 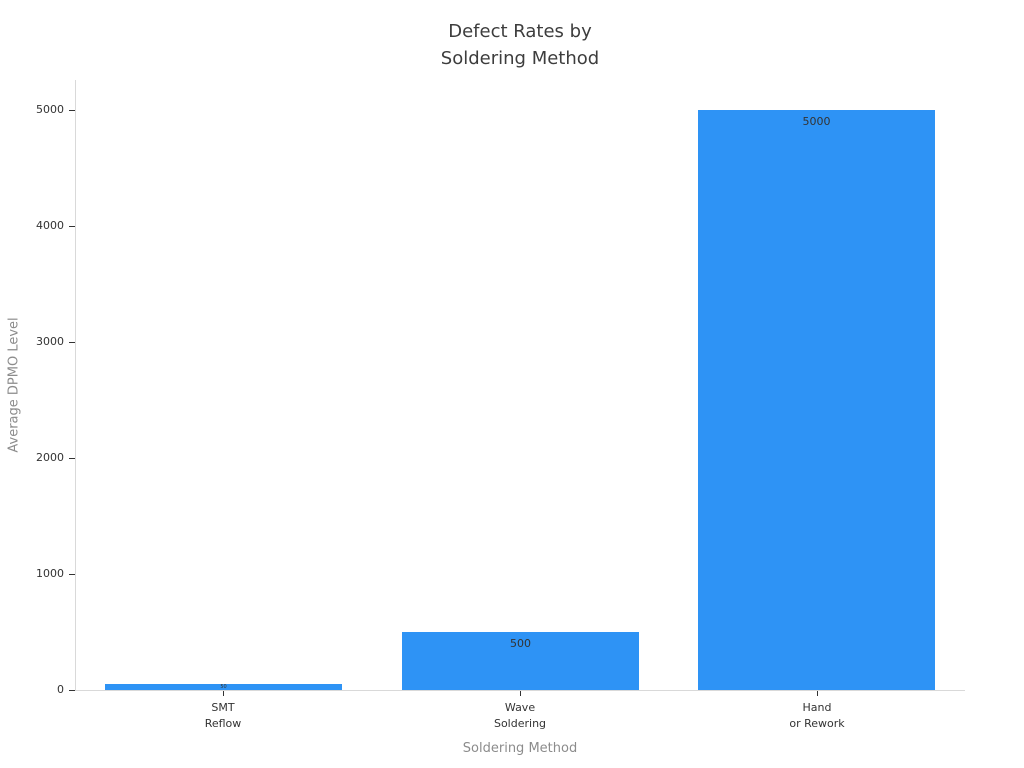 I want to click on bar-smt-reflow: 50, so click(x=223, y=687).